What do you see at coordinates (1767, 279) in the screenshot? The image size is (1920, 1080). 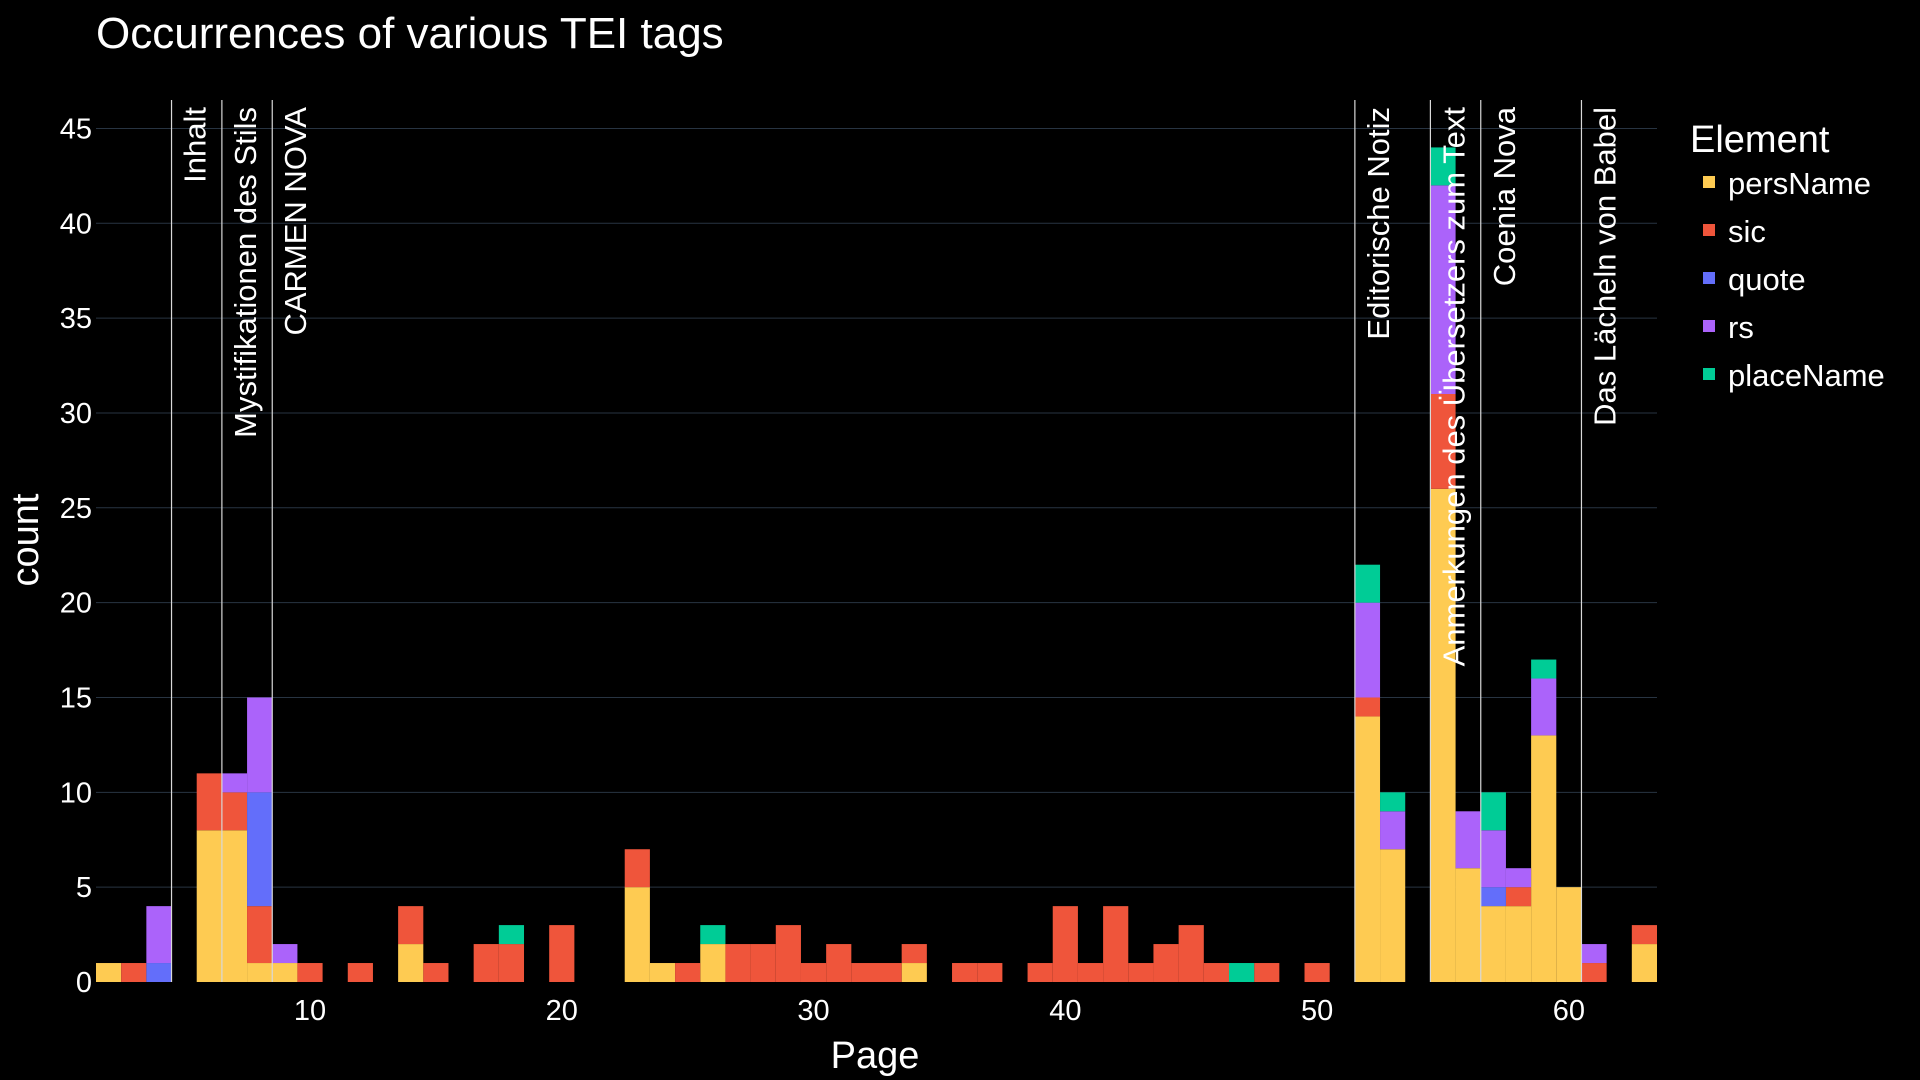 I see `legend-label-quote: quote` at bounding box center [1767, 279].